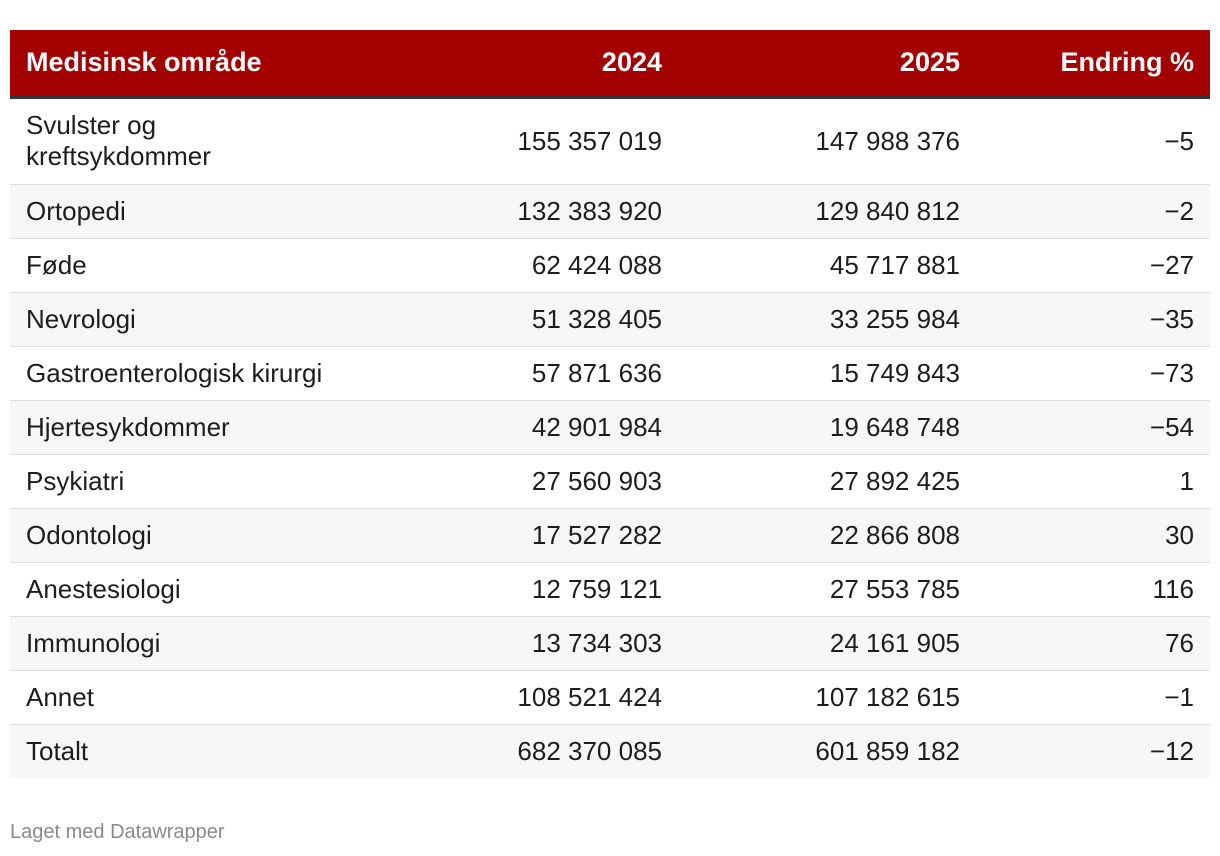 The width and height of the screenshot is (1220, 856). I want to click on cell-change: 76, so click(1093, 643).